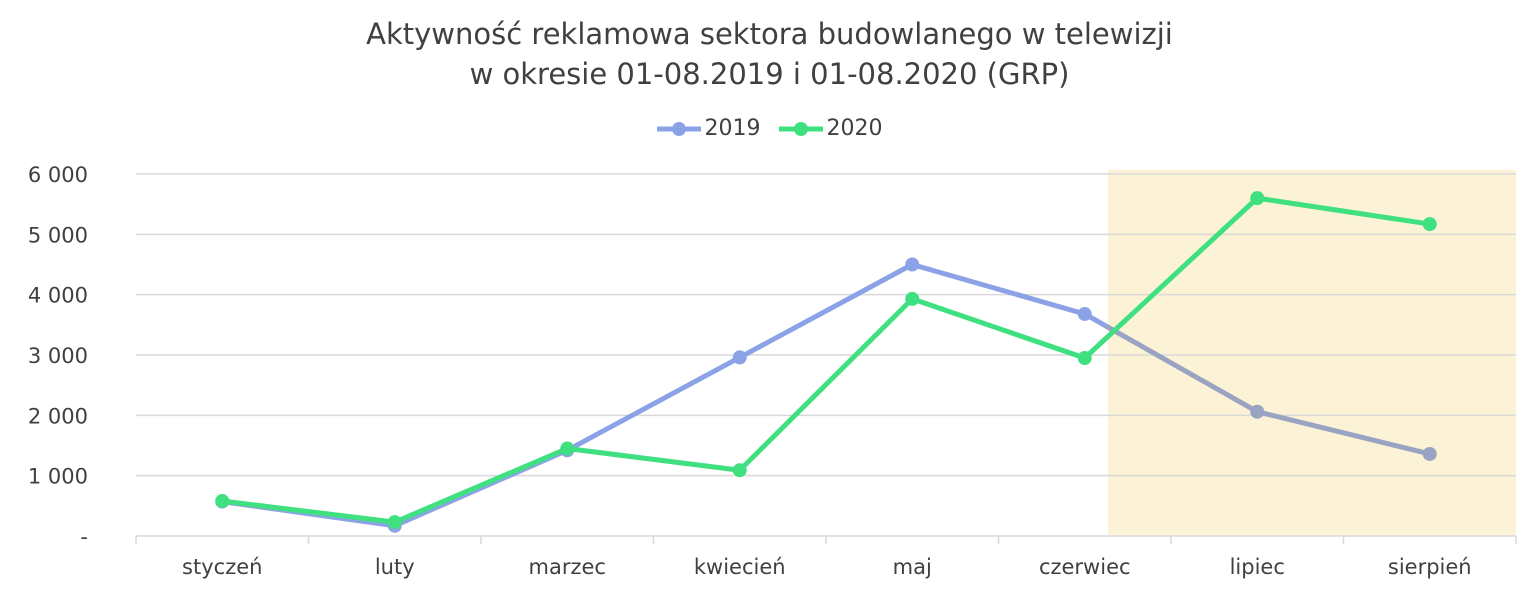 This screenshot has height=593, width=1539. I want to click on y-tick-label: 2 000, so click(58, 416).